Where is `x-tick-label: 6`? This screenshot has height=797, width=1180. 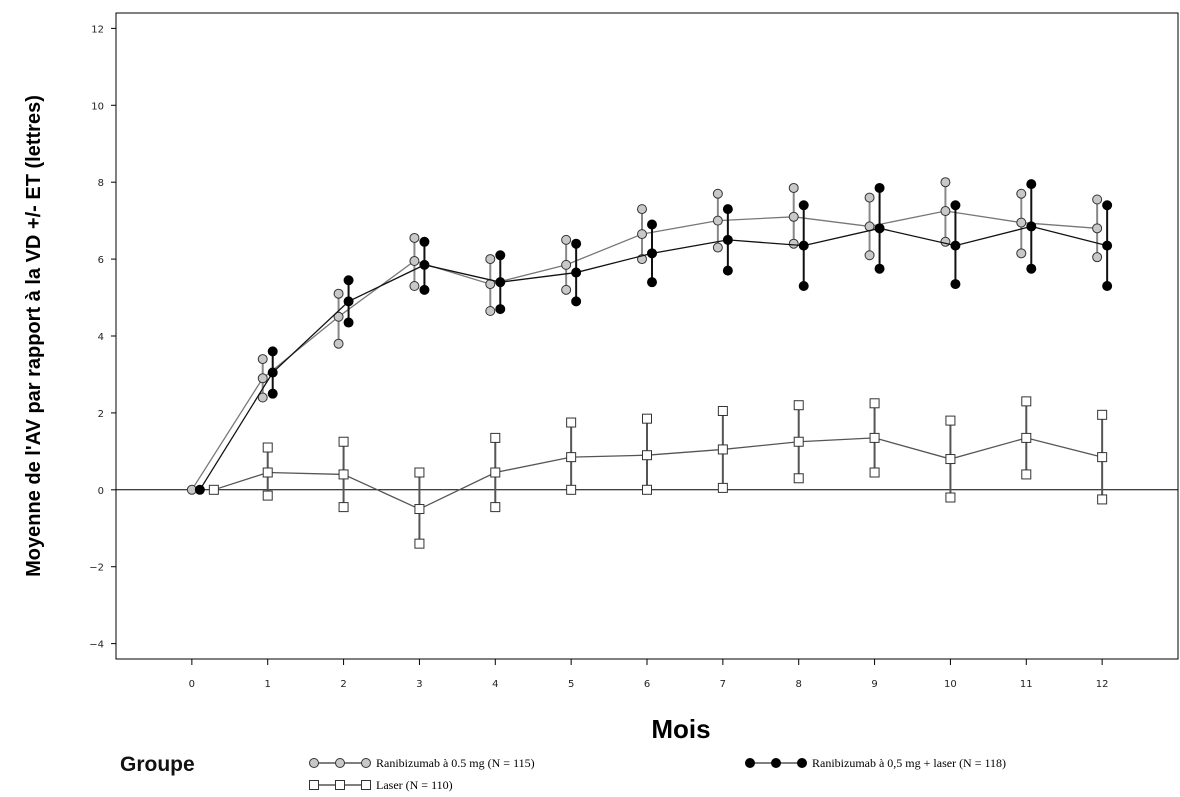
x-tick-label: 6 is located at coordinates (647, 684).